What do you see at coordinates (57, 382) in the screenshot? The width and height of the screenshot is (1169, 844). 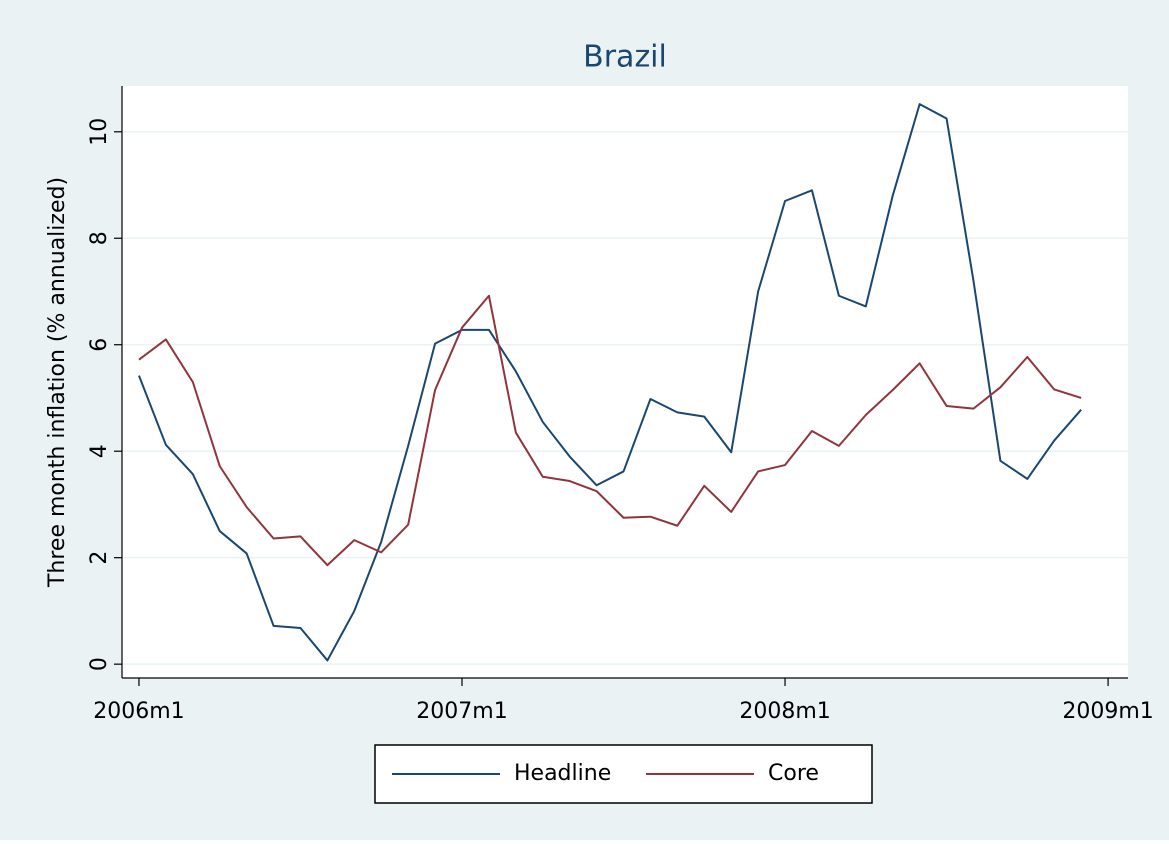 I see `y-axis-label: Three month inflation (% annualized)` at bounding box center [57, 382].